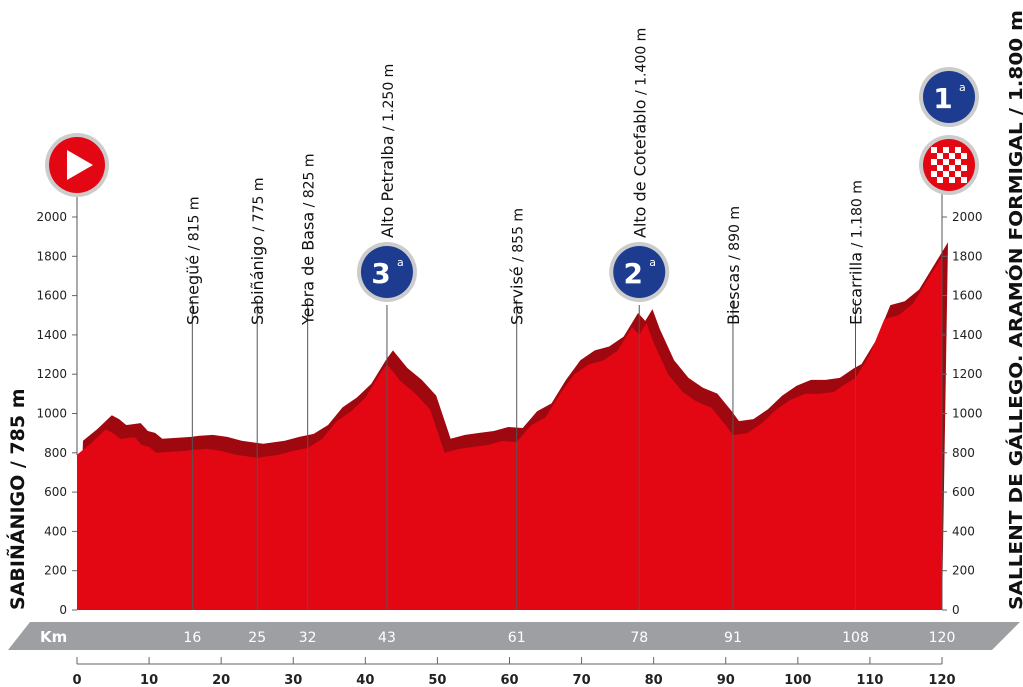 The width and height of the screenshot is (1023, 687). I want to click on start-label: SABIÑÁNIGO / 785 m, so click(17, 499).